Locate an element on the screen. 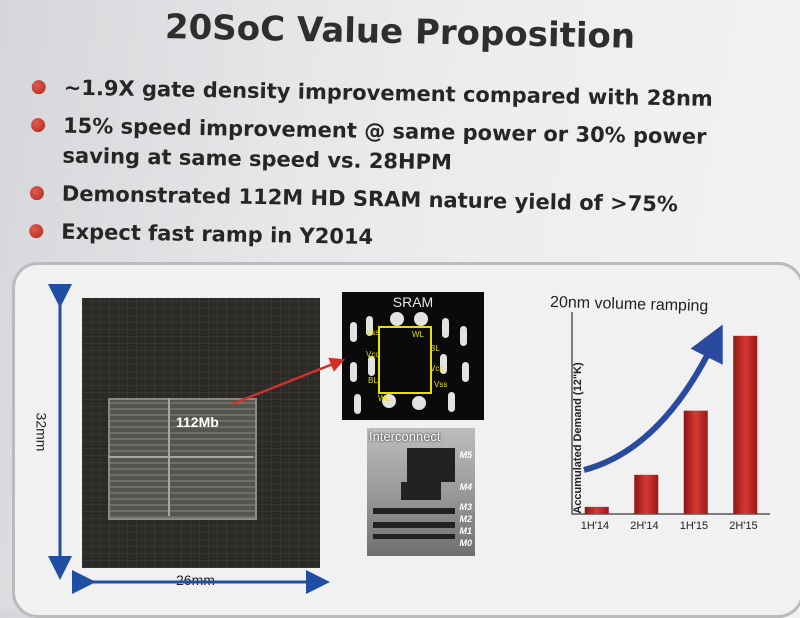 The height and width of the screenshot is (618, 800). chart-x-tick-label: 1H'14 is located at coordinates (595, 526).